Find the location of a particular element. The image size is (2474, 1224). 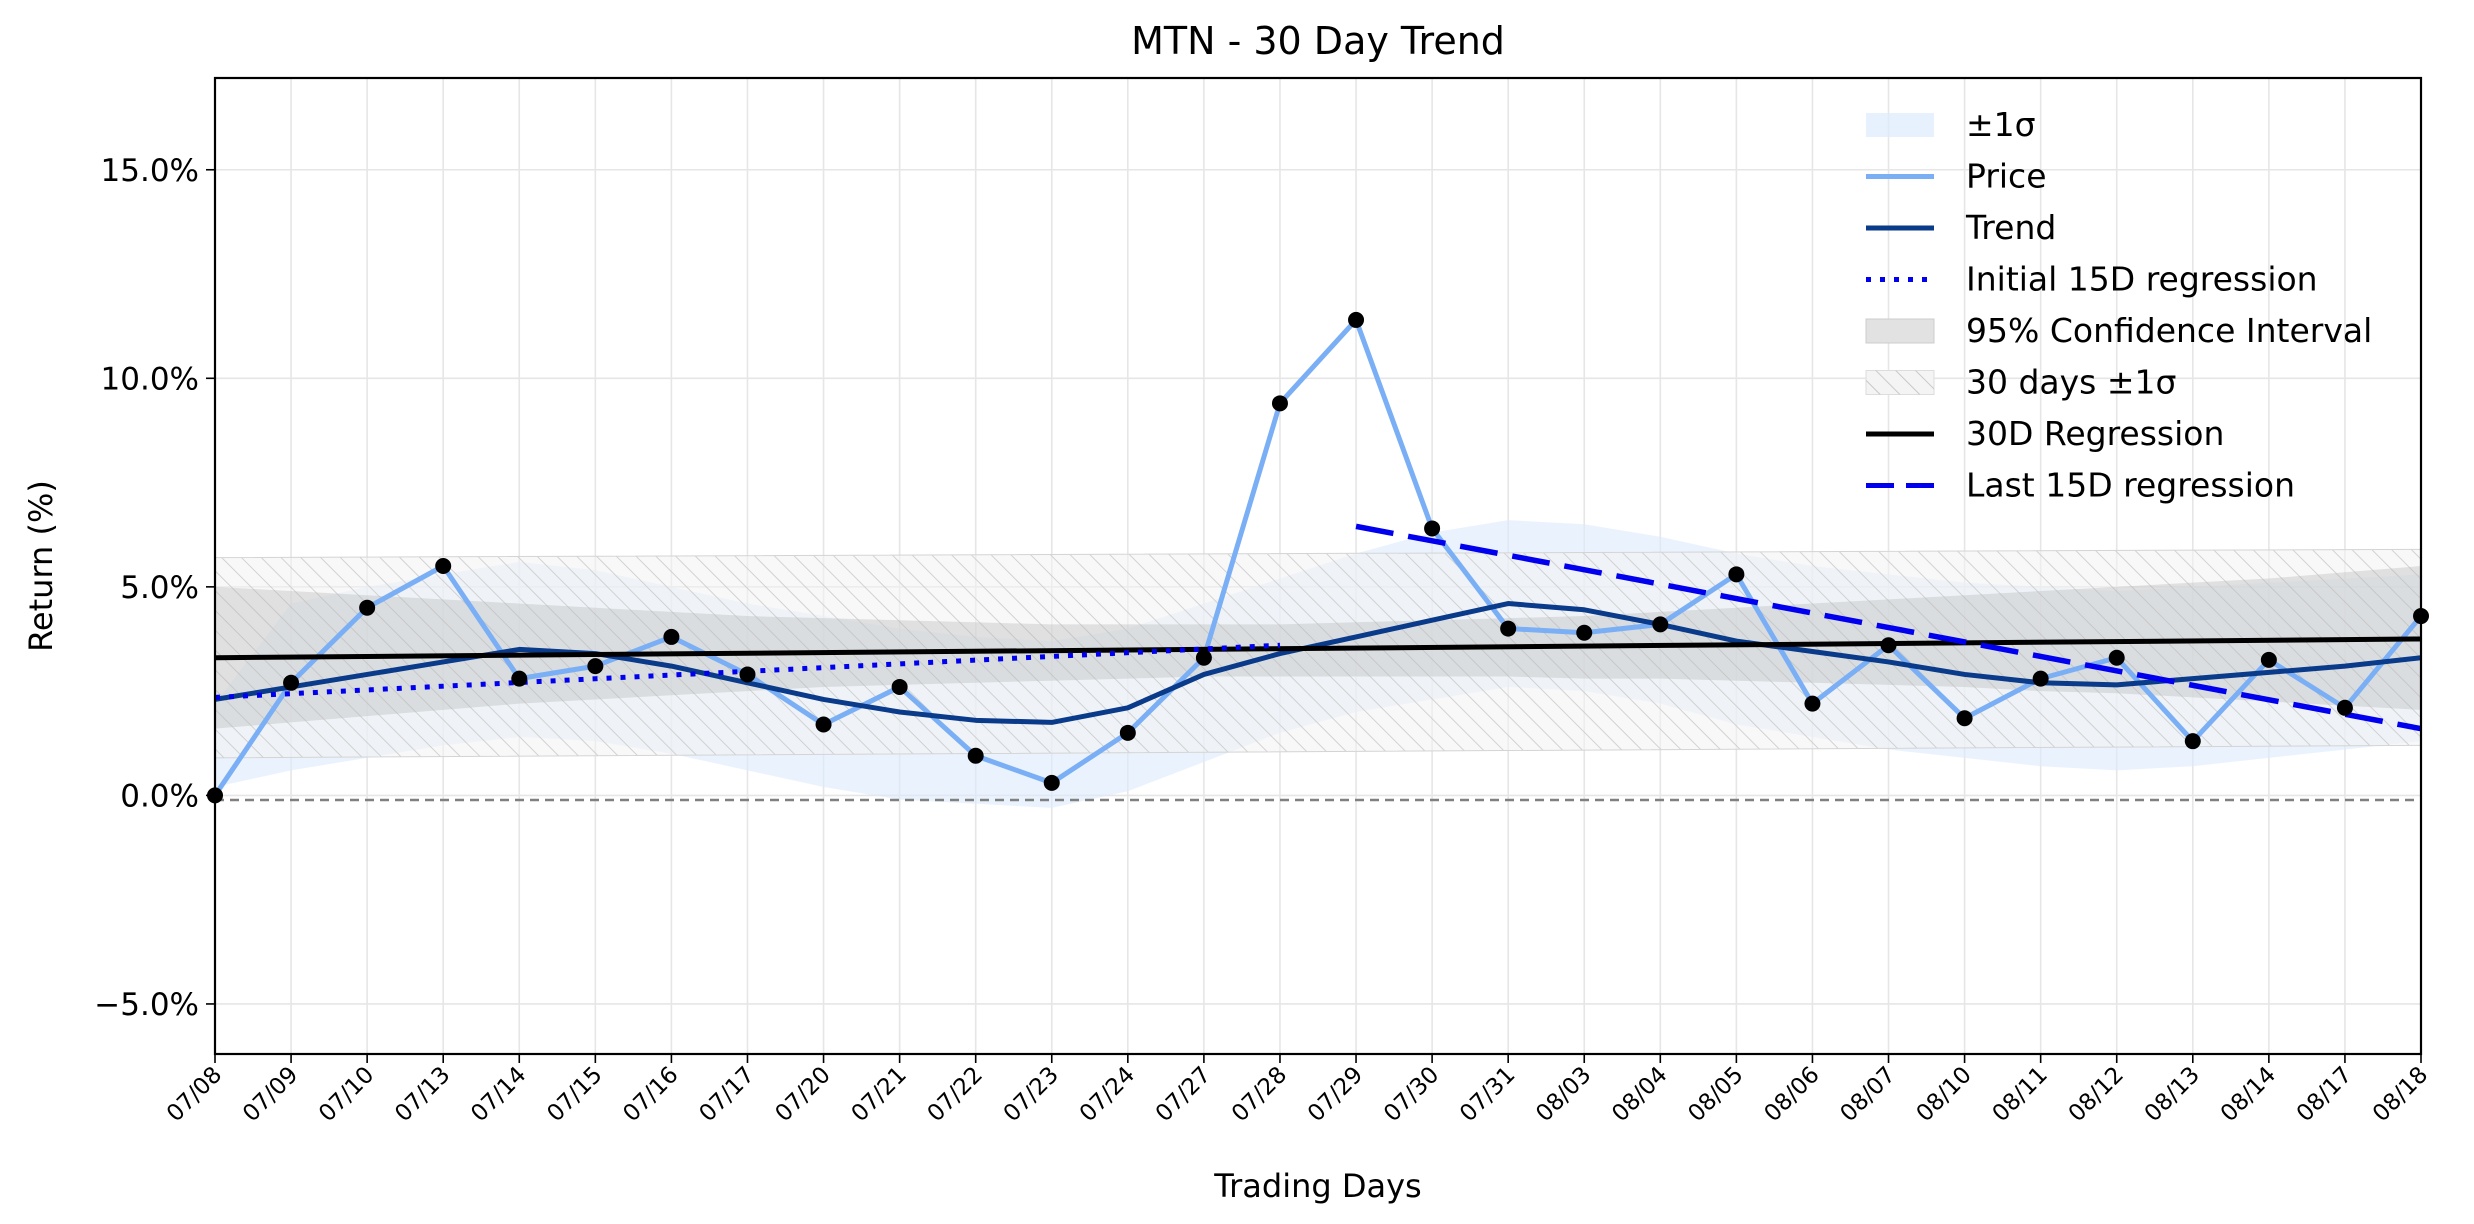

y-tick-label: 0.0% is located at coordinates (159, 796).